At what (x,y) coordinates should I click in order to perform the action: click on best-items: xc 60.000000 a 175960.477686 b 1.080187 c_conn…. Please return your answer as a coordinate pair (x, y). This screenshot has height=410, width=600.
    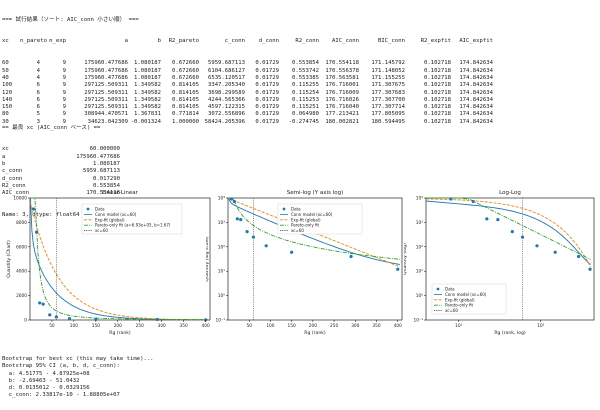
    Looking at the image, I should click on (102, 171).